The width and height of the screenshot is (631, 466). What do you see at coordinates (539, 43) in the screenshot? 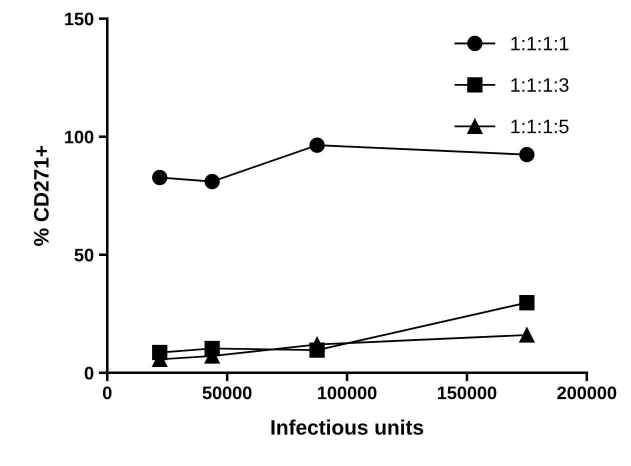
I see `legend-label: 1:1:1:1` at bounding box center [539, 43].